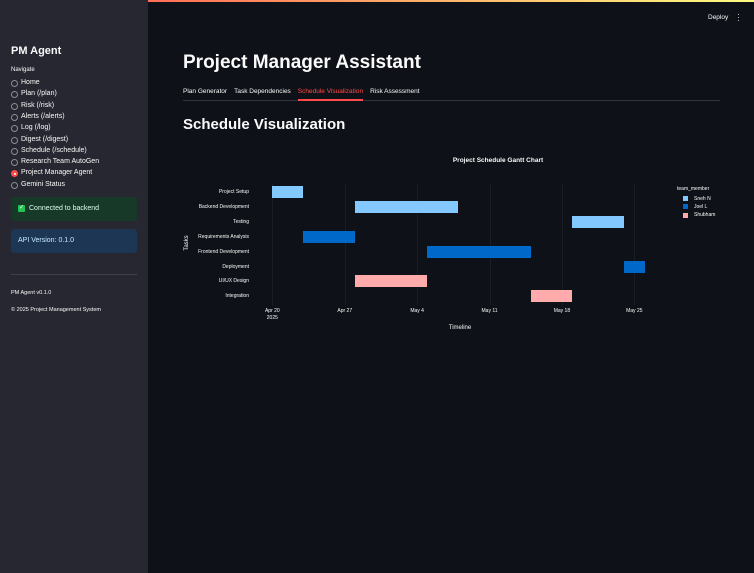 The height and width of the screenshot is (573, 754). I want to click on chart-title: Project Schedule Gantt Chart, so click(498, 160).